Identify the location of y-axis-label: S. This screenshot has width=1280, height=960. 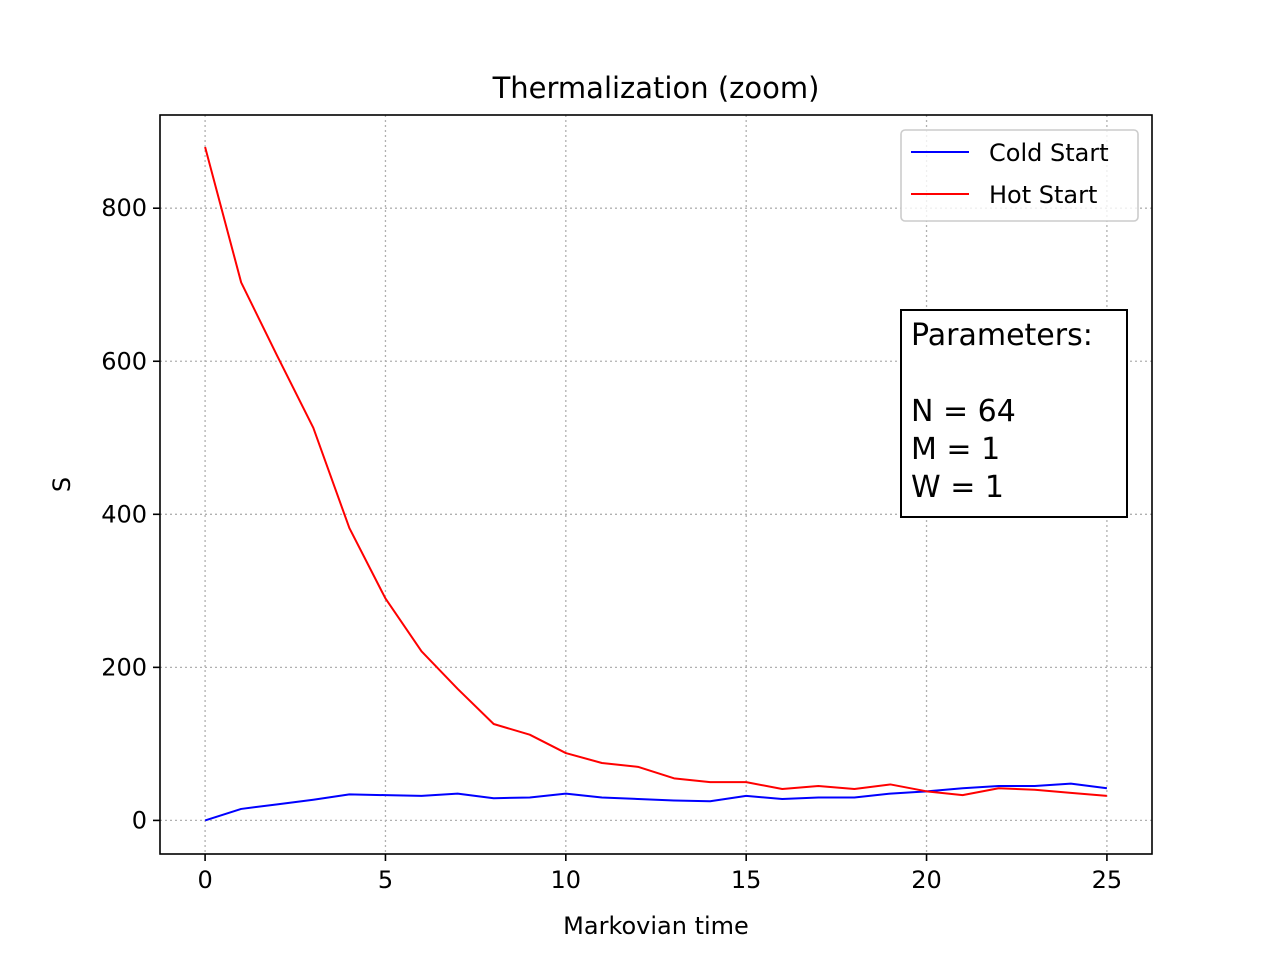
(62, 484).